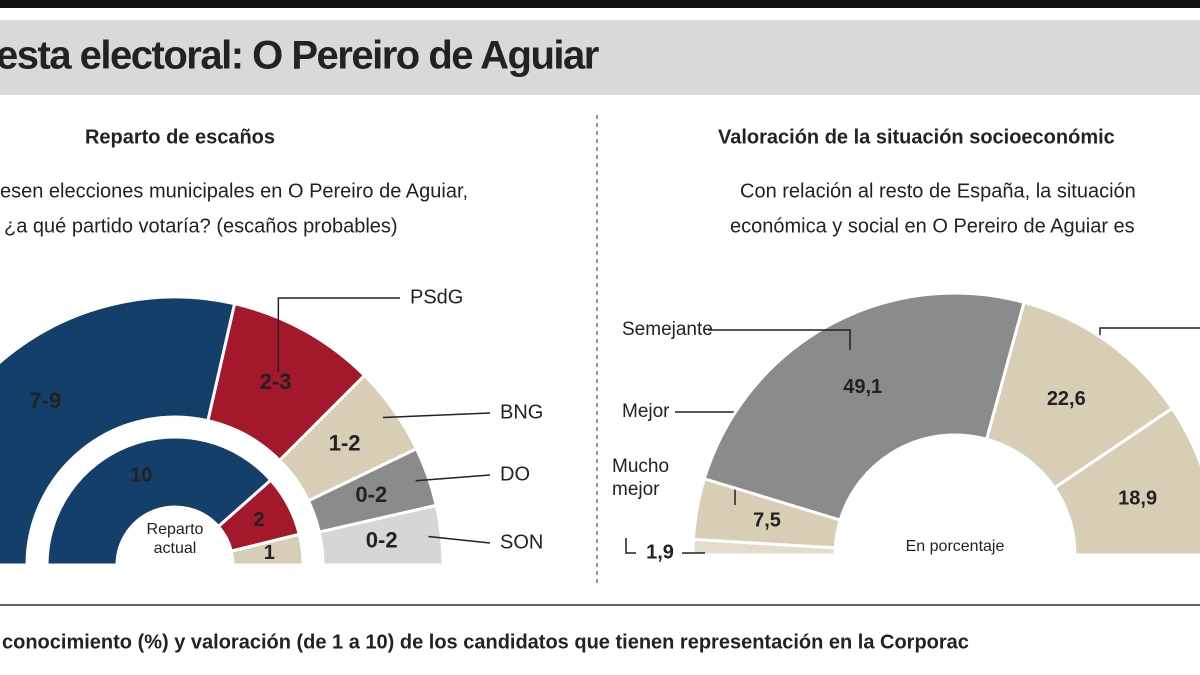 The image size is (1200, 675). I want to click on value-label: 7,5, so click(767, 521).